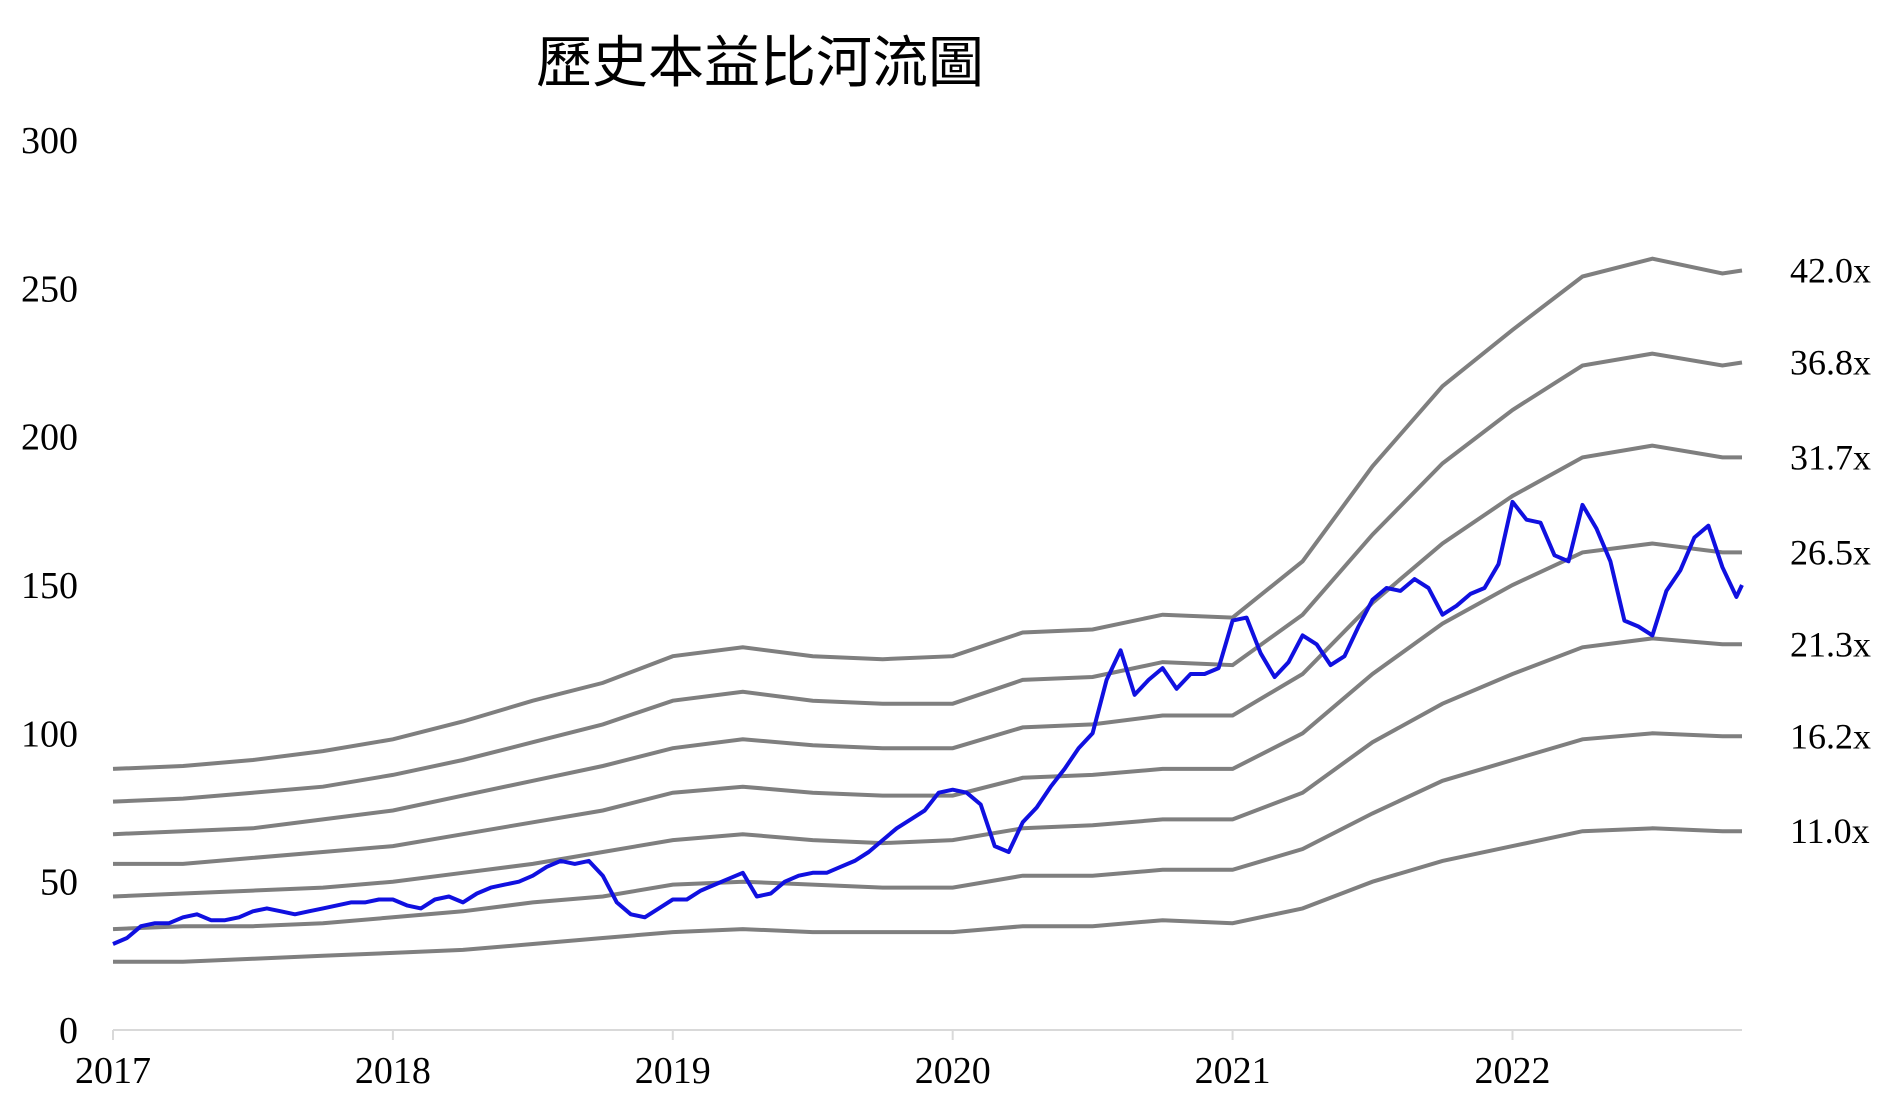 Image resolution: width=1896 pixels, height=1100 pixels. I want to click on band-label: 11.0x, so click(1830, 831).